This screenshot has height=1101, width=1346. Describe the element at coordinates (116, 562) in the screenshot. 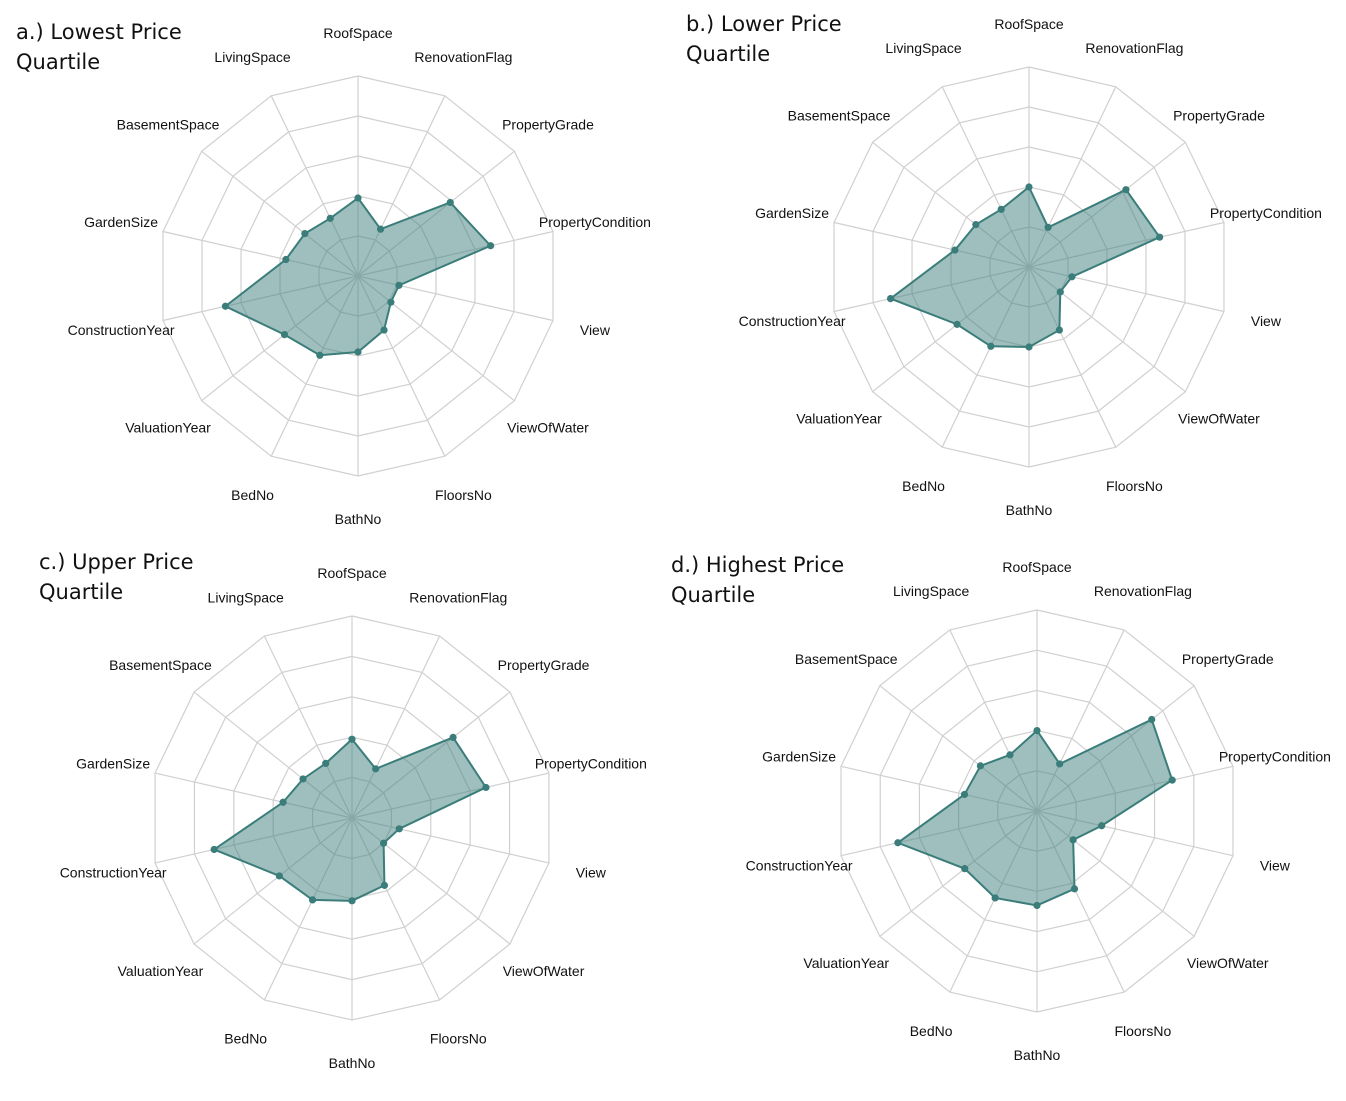

I see `chart-title: c.) Upper Price` at that location.